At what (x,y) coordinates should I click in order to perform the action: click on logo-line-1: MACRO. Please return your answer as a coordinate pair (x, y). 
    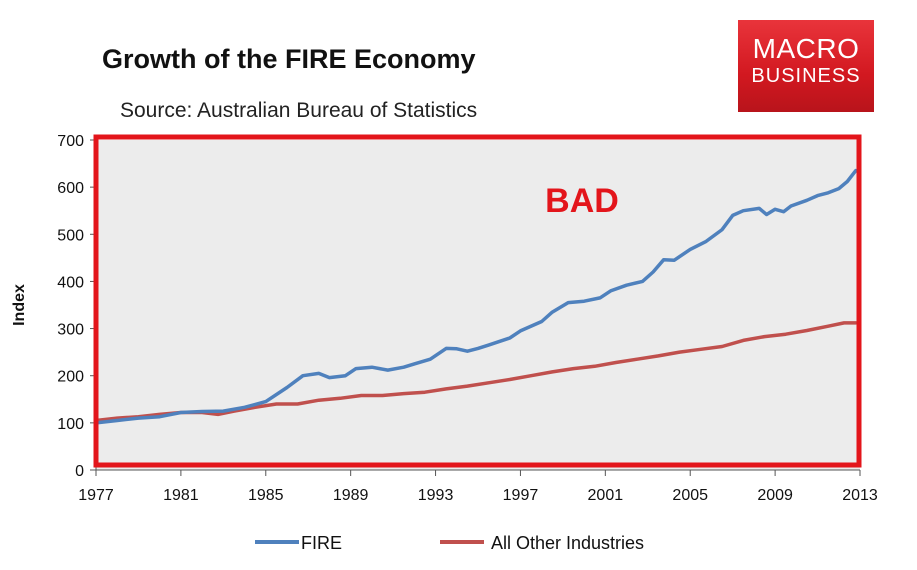
    Looking at the image, I should click on (806, 48).